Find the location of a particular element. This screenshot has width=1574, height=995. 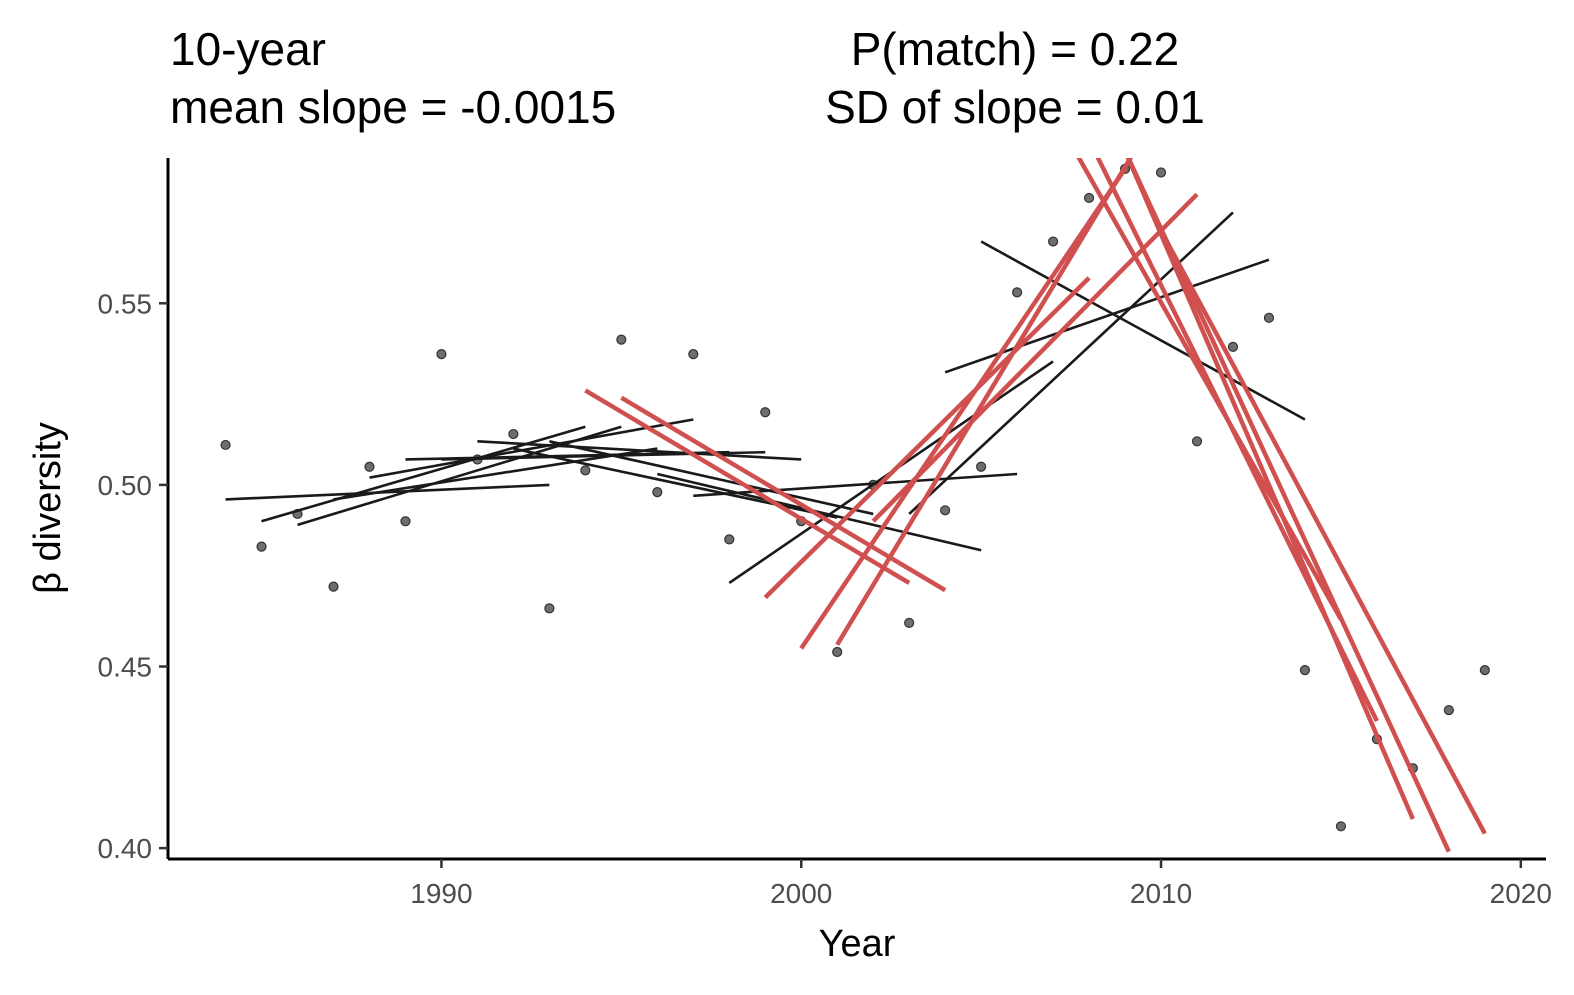

x-tick-label: 2010 is located at coordinates (1161, 893).